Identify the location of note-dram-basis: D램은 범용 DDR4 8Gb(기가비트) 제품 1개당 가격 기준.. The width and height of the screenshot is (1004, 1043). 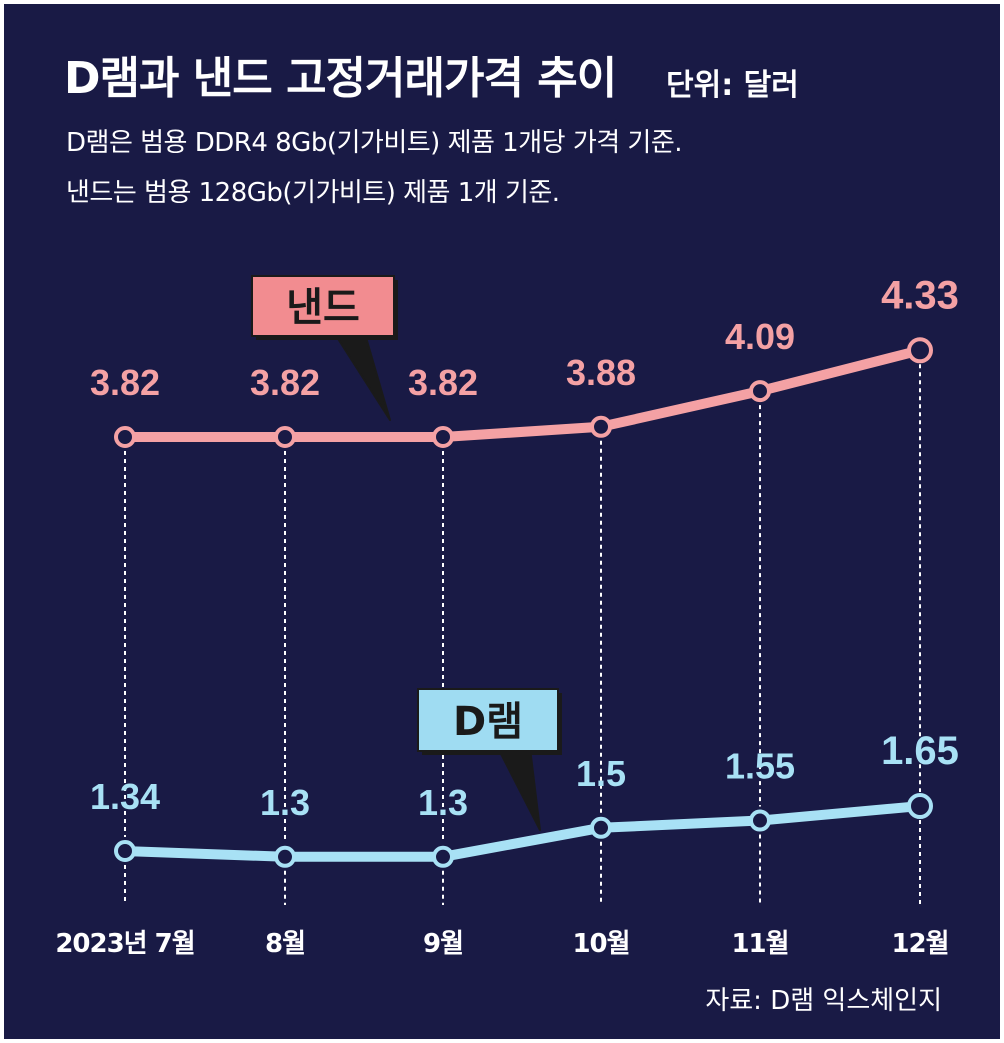
(374, 143).